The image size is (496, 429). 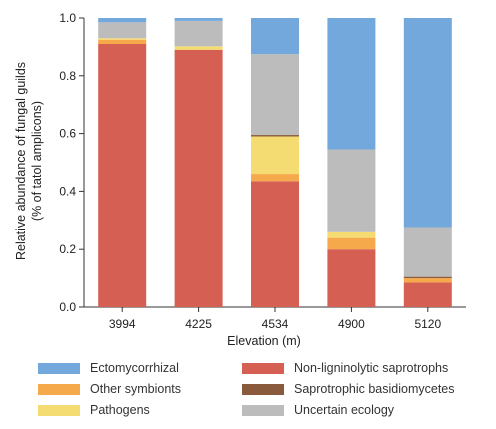 I want to click on x-tick-label: 3994, so click(x=122, y=324).